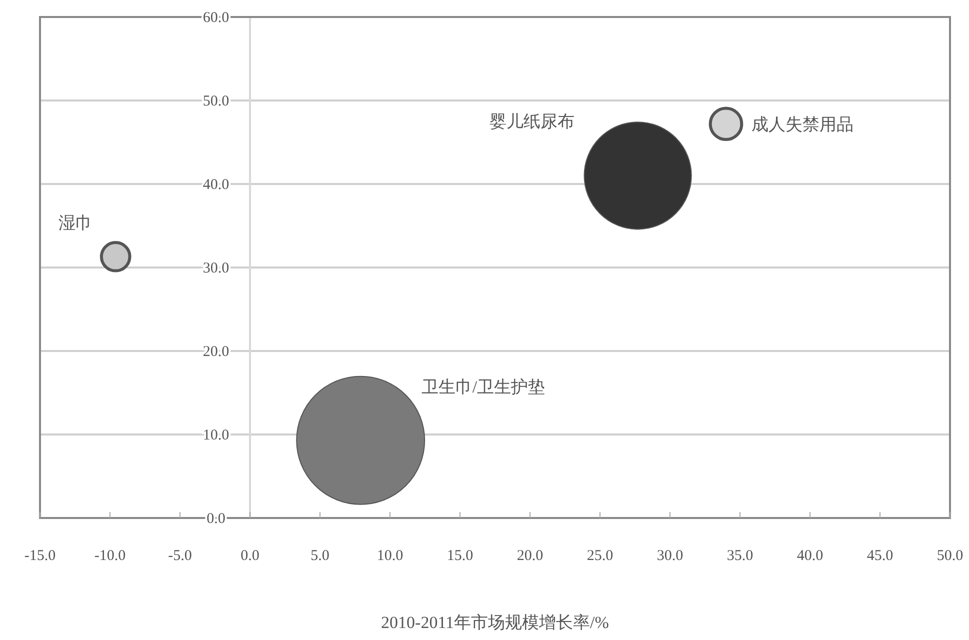 Image resolution: width=969 pixels, height=640 pixels. Describe the element at coordinates (880, 556) in the screenshot. I see `x-tick-label: 45.0` at that location.